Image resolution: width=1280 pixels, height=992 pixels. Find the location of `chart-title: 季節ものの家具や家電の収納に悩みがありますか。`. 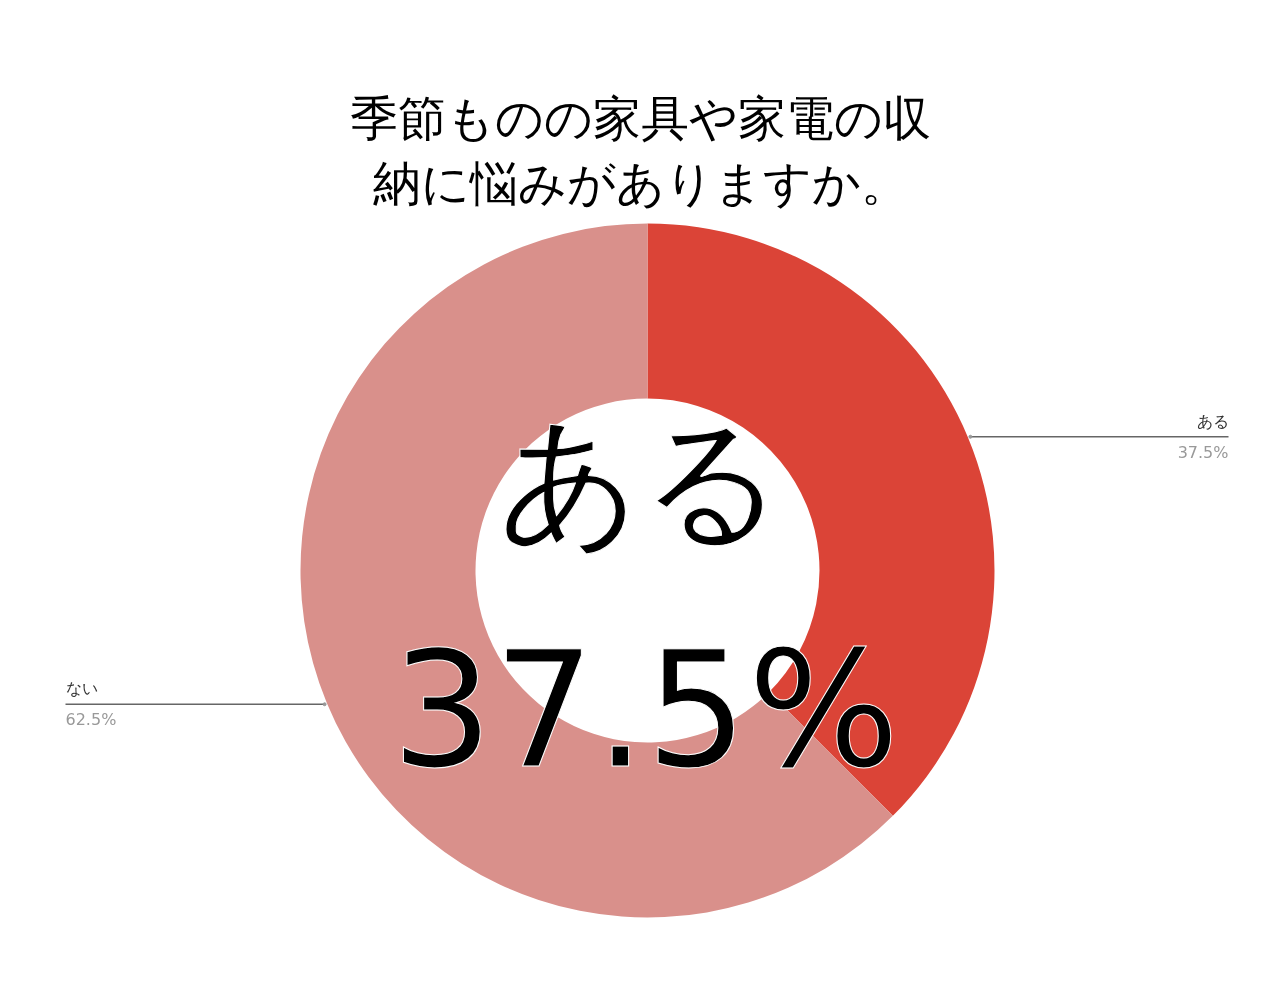

chart-title: 季節ものの家具や家電の収納に悩みがありますか。 is located at coordinates (640, 150).